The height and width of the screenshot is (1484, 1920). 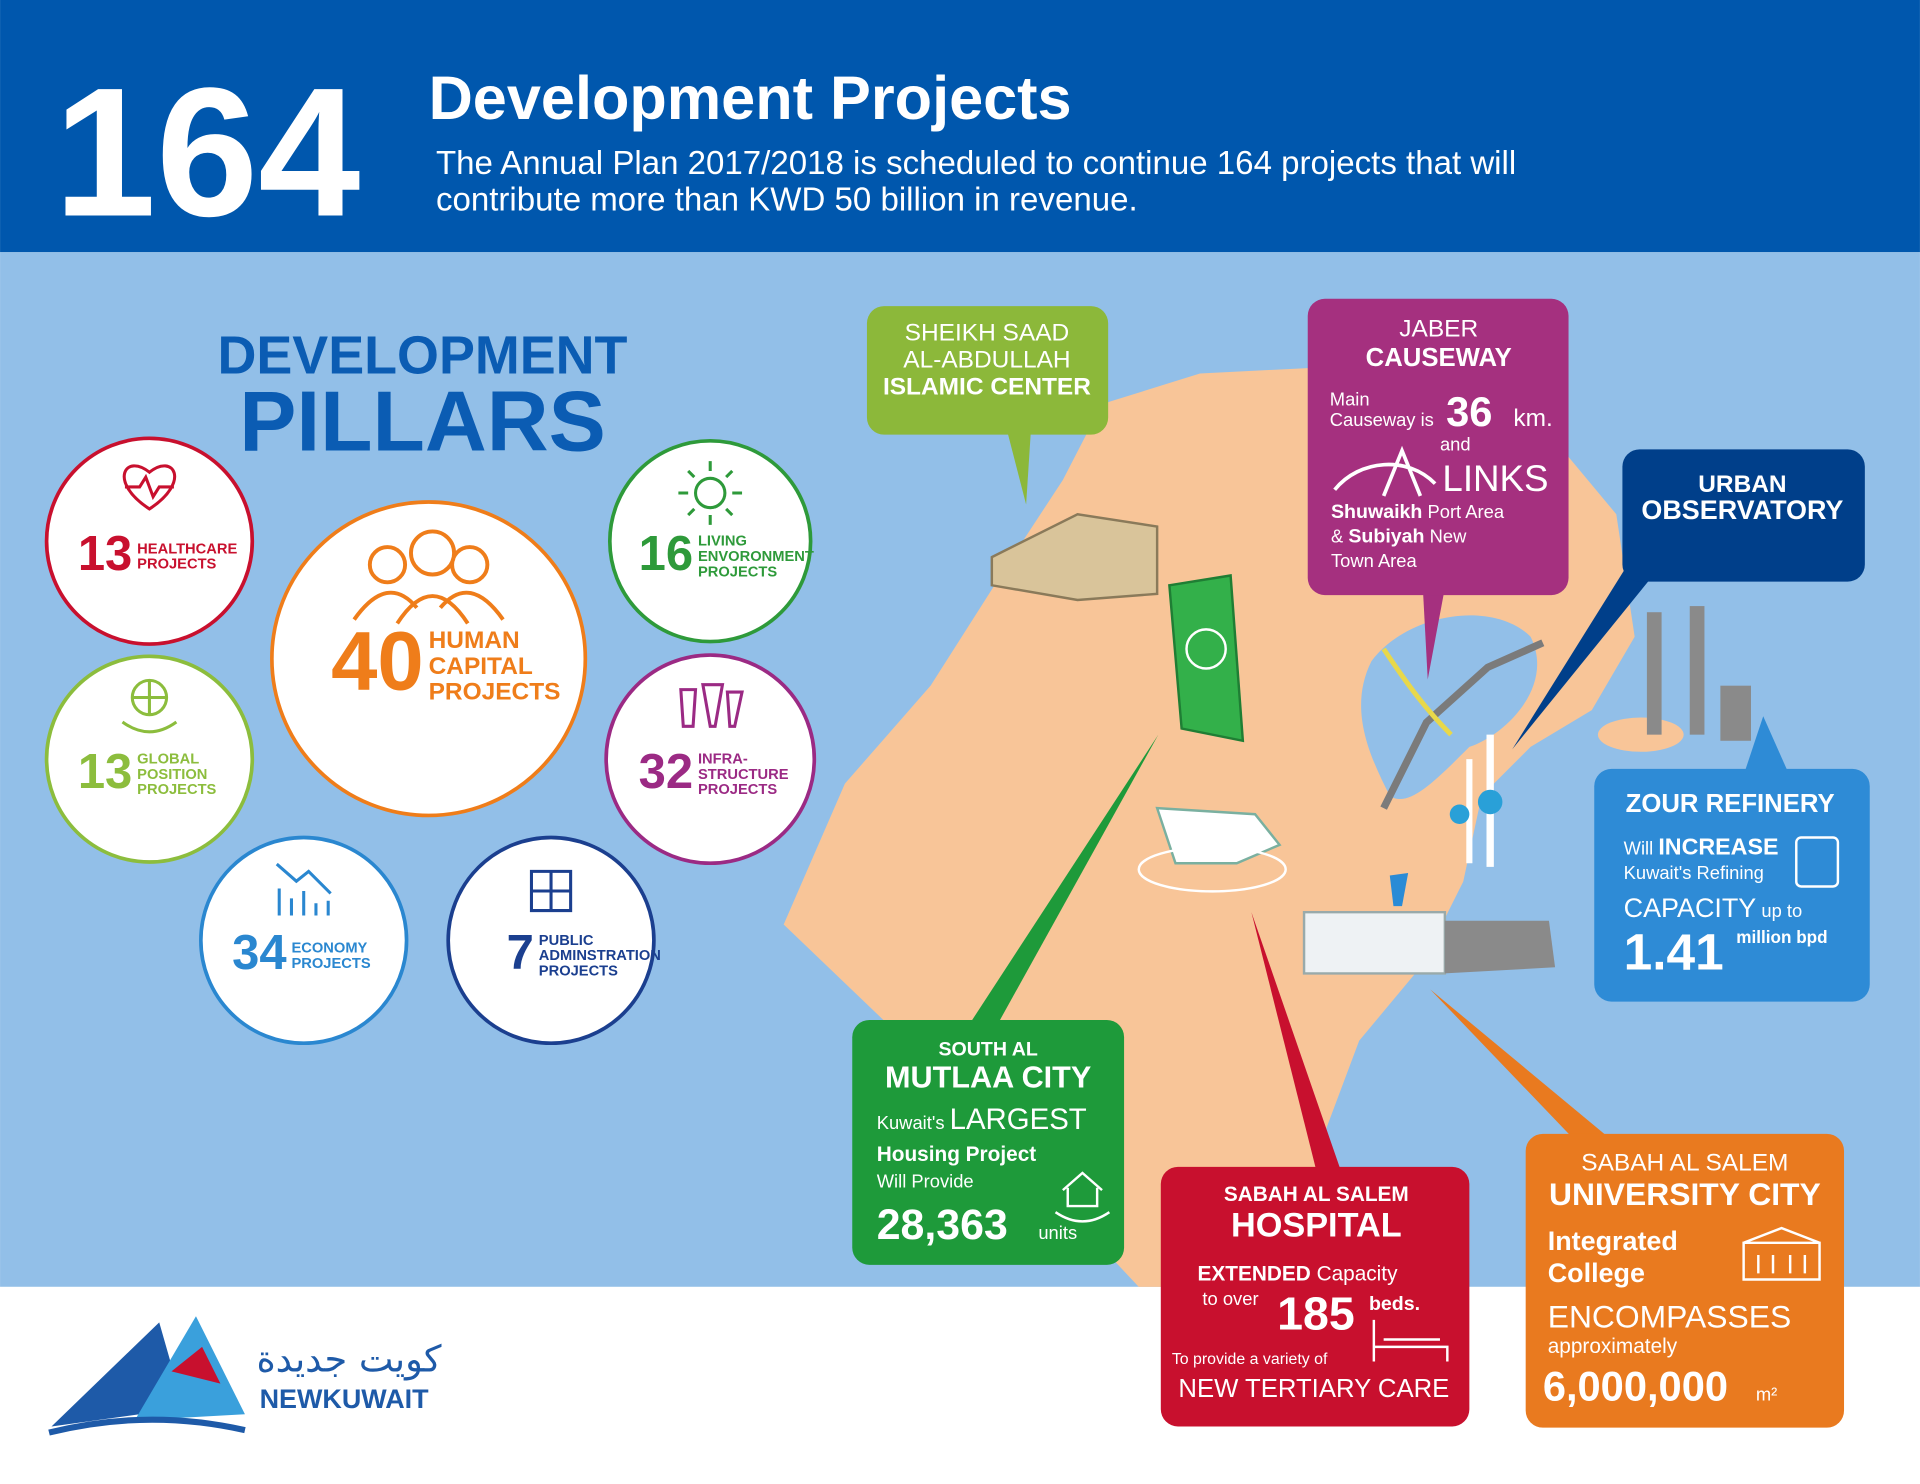 What do you see at coordinates (1382, 419) in the screenshot?
I see `callout-text: Causeway is` at bounding box center [1382, 419].